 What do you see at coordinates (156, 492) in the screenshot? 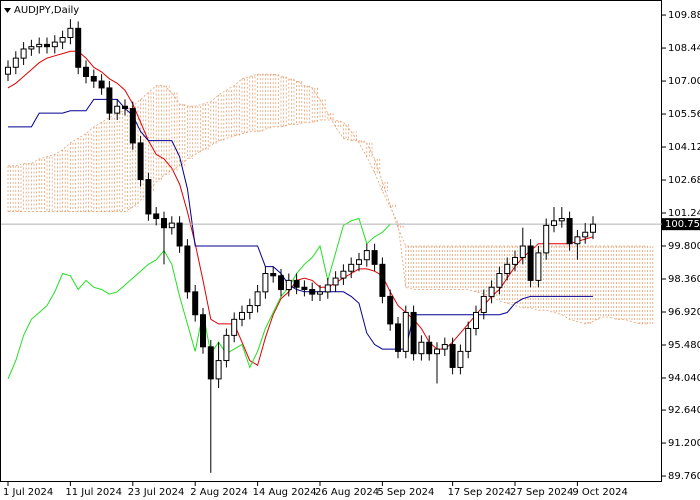
I see `x-tick-label: 23 Jul 2024` at bounding box center [156, 492].